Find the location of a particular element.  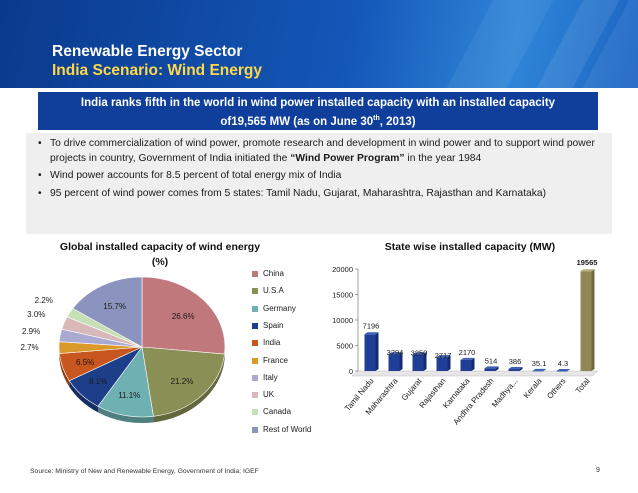

bar-madhya is located at coordinates (514, 370).